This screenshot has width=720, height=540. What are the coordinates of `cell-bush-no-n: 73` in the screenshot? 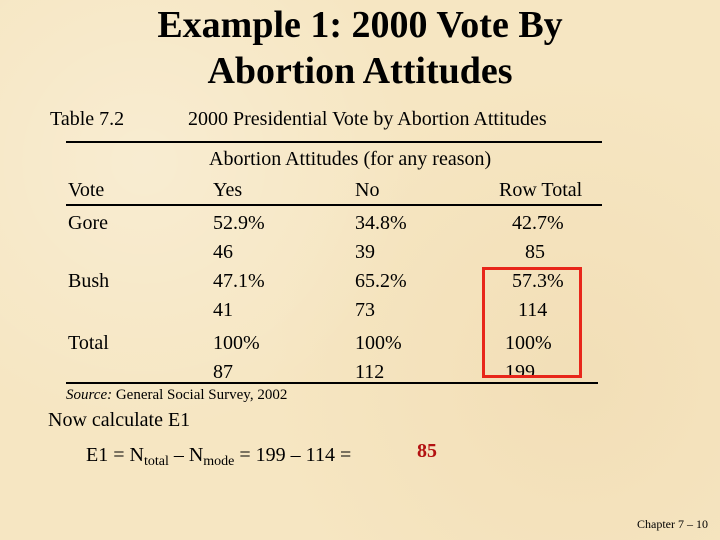 It's located at (365, 310).